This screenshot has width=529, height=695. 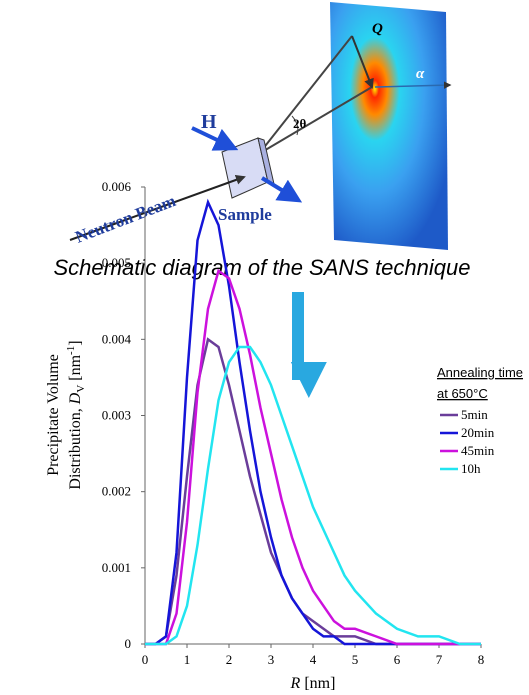 What do you see at coordinates (471, 468) in the screenshot?
I see `legend-label: 10h` at bounding box center [471, 468].